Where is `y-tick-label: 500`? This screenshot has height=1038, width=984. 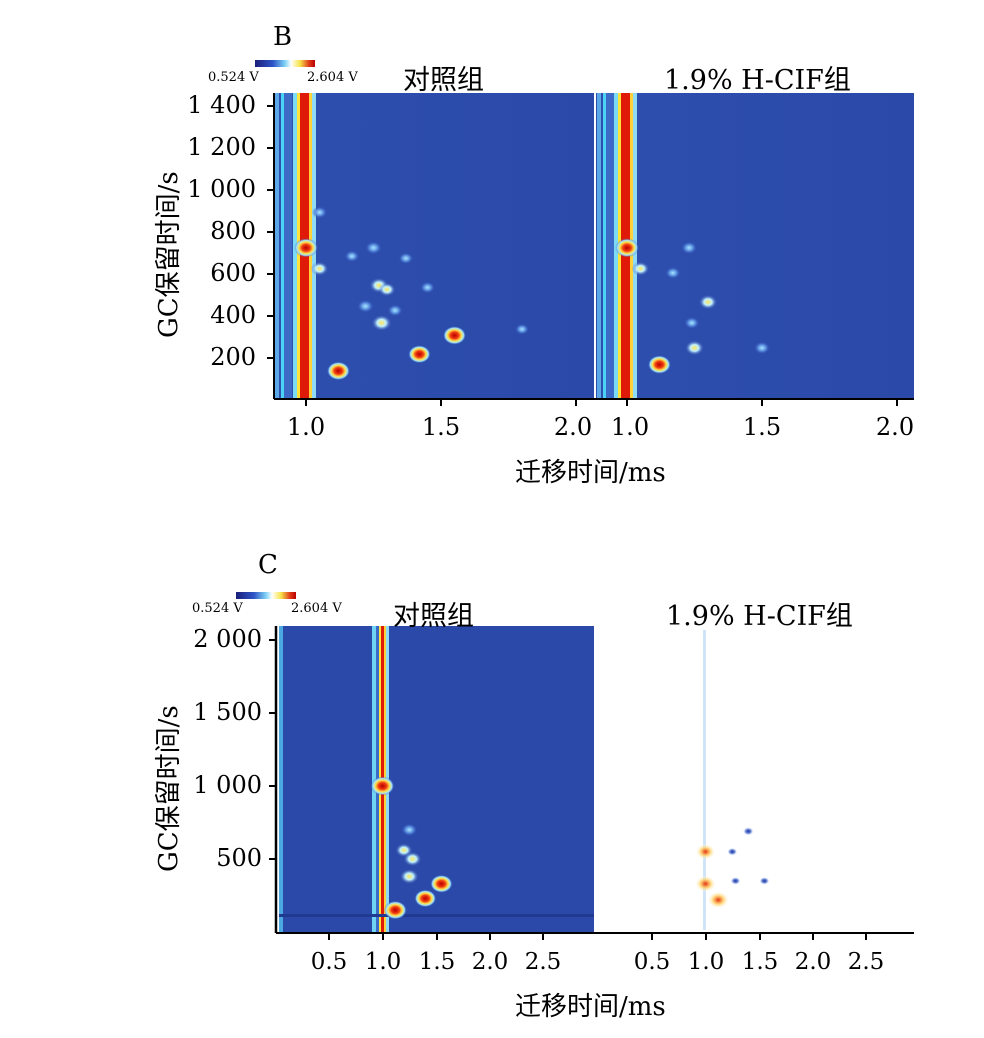 y-tick-label: 500 is located at coordinates (239, 858).